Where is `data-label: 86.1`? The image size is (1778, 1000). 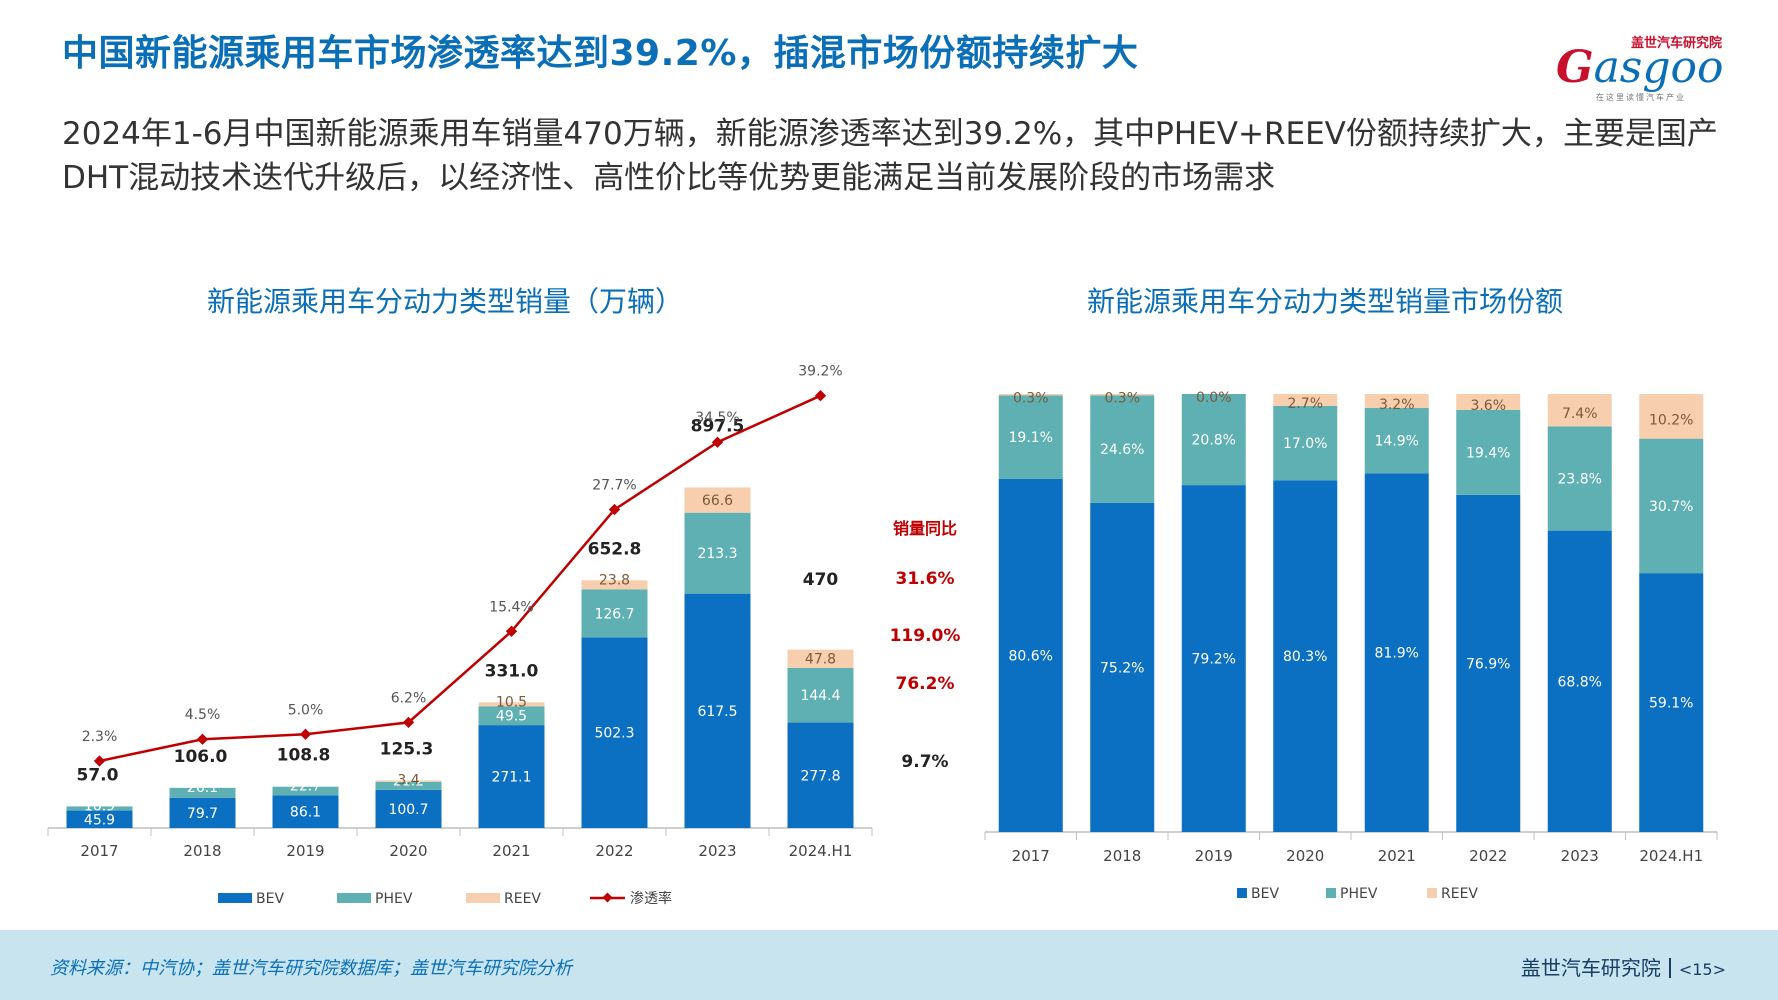 data-label: 86.1 is located at coordinates (305, 813).